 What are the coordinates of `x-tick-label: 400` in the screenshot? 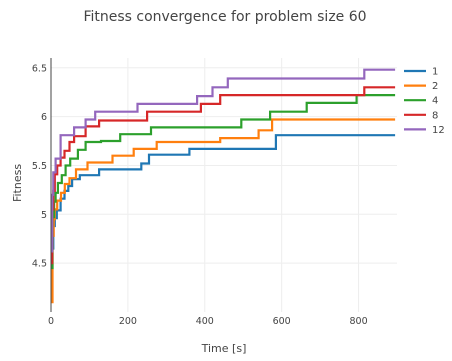 It's located at (205, 321).